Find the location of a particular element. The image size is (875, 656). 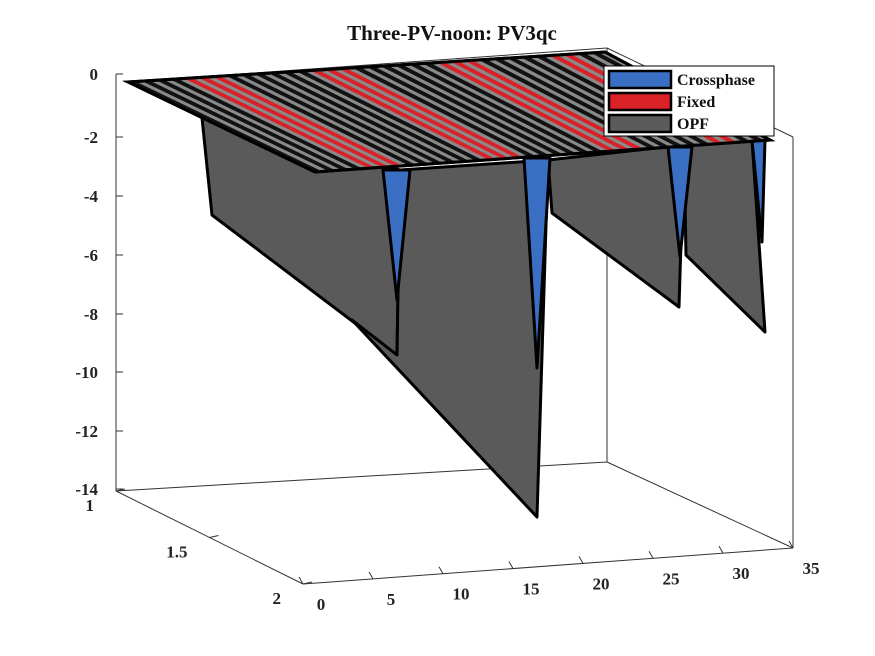

top-plane-outline is located at coordinates (449, 112).